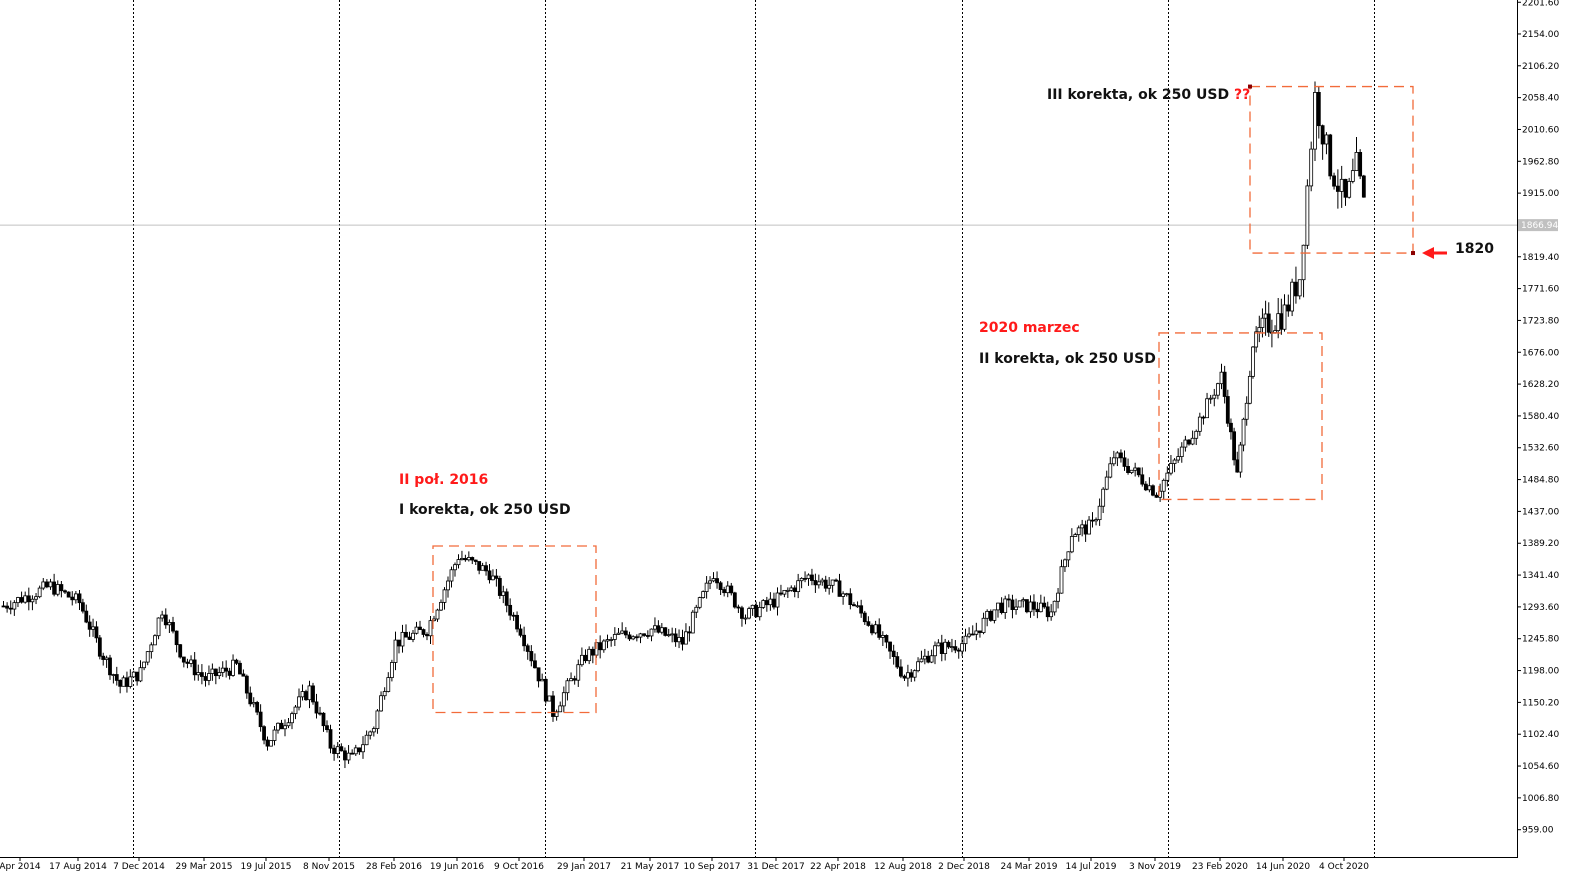  I want to click on x-tick-label-18: 3 Nov 2019, so click(1155, 867).